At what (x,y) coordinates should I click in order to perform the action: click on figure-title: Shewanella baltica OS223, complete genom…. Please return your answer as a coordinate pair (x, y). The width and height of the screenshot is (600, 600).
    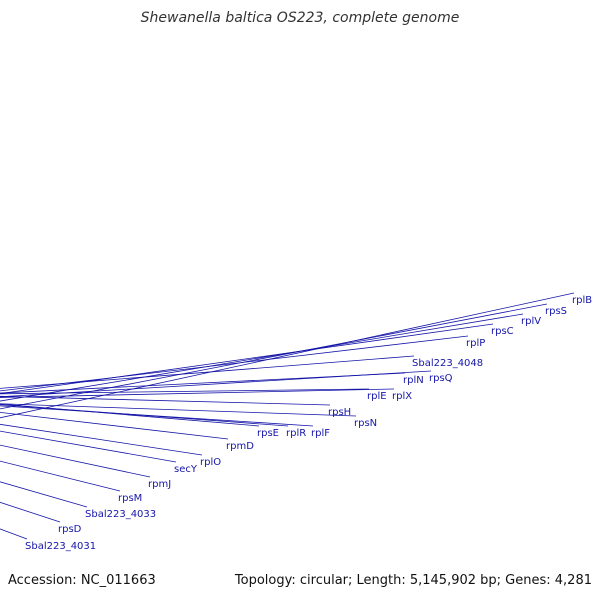
    Looking at the image, I should click on (300, 18).